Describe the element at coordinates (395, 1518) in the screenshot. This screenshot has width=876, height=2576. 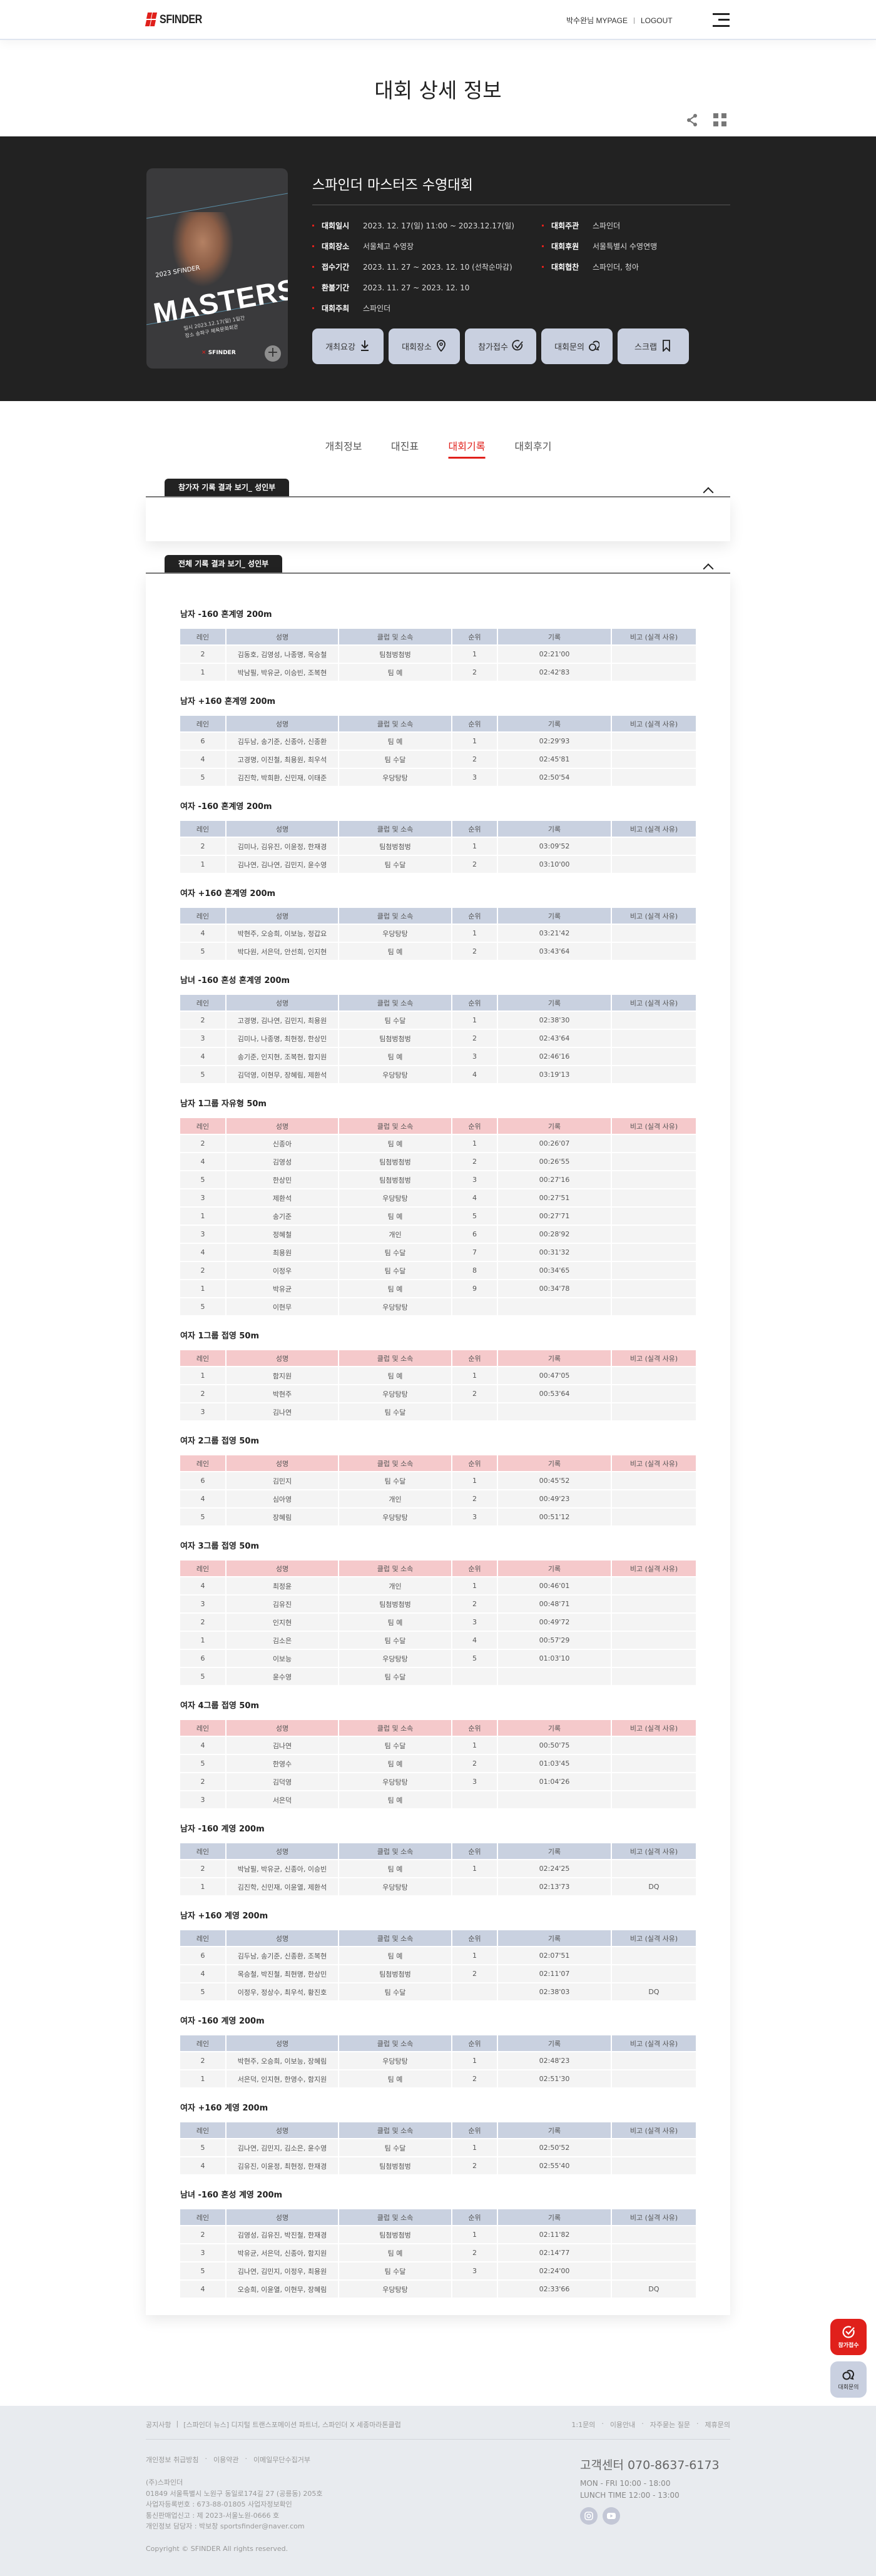
I see `club-cell: 우당탕탕` at that location.